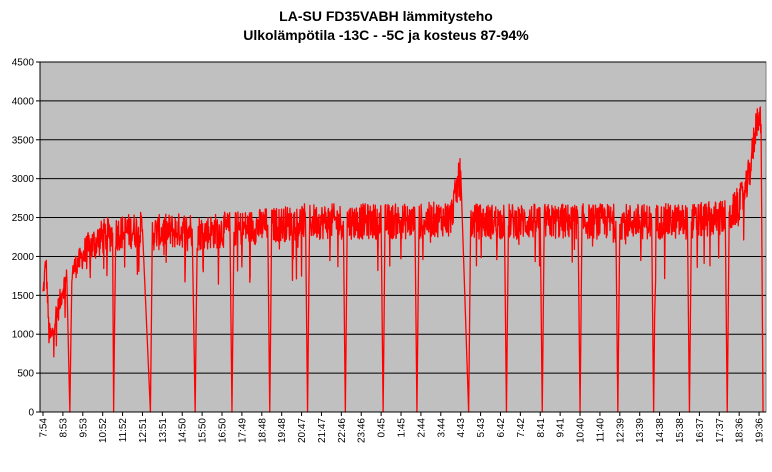  Describe the element at coordinates (183, 430) in the screenshot. I see `x-tick-label: 14:50` at that location.